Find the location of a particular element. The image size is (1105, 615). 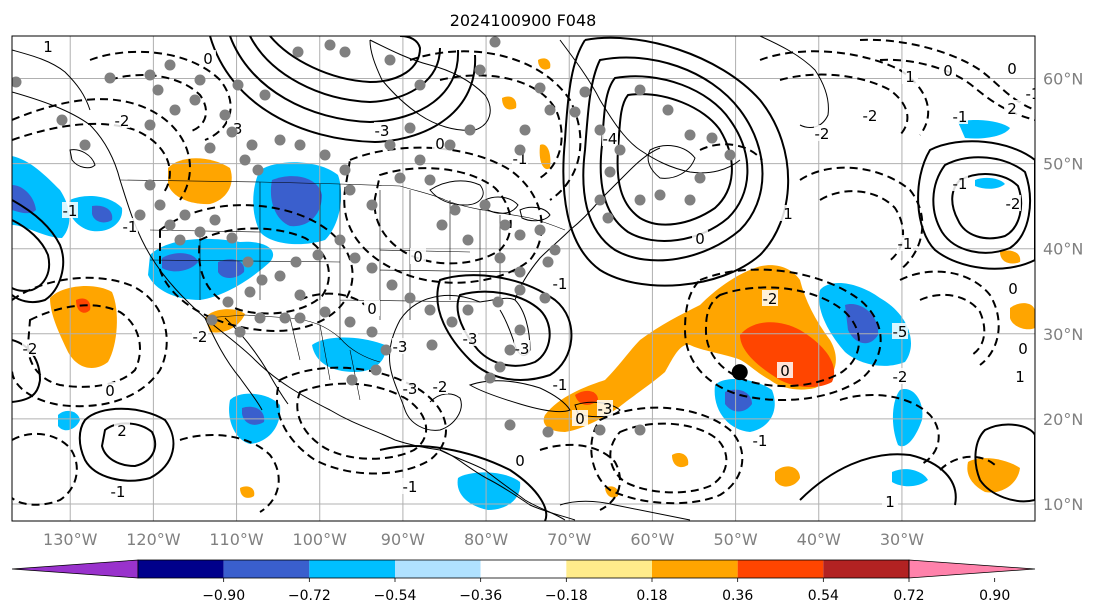

longitude-tick-label: 120°W is located at coordinates (153, 539).